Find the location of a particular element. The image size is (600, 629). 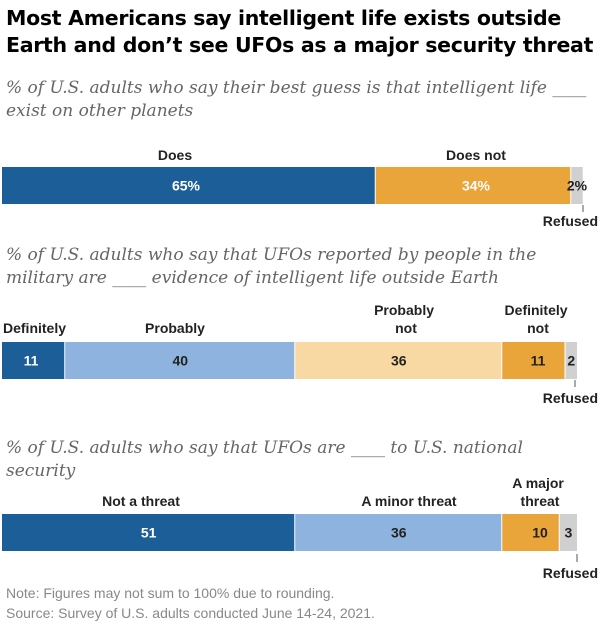

bar-segment-not-a-threat is located at coordinates (148, 532).